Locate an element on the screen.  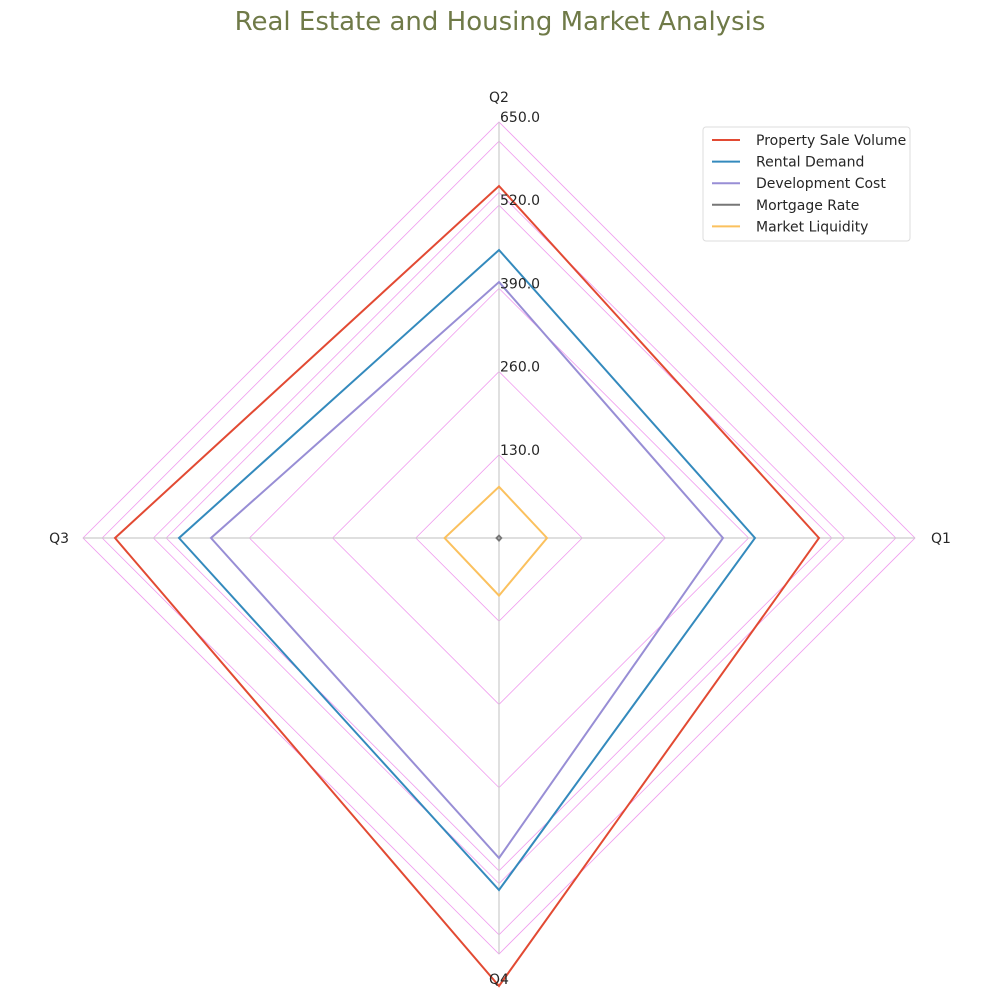
legend-label: Mortgage Rate is located at coordinates (807, 206).